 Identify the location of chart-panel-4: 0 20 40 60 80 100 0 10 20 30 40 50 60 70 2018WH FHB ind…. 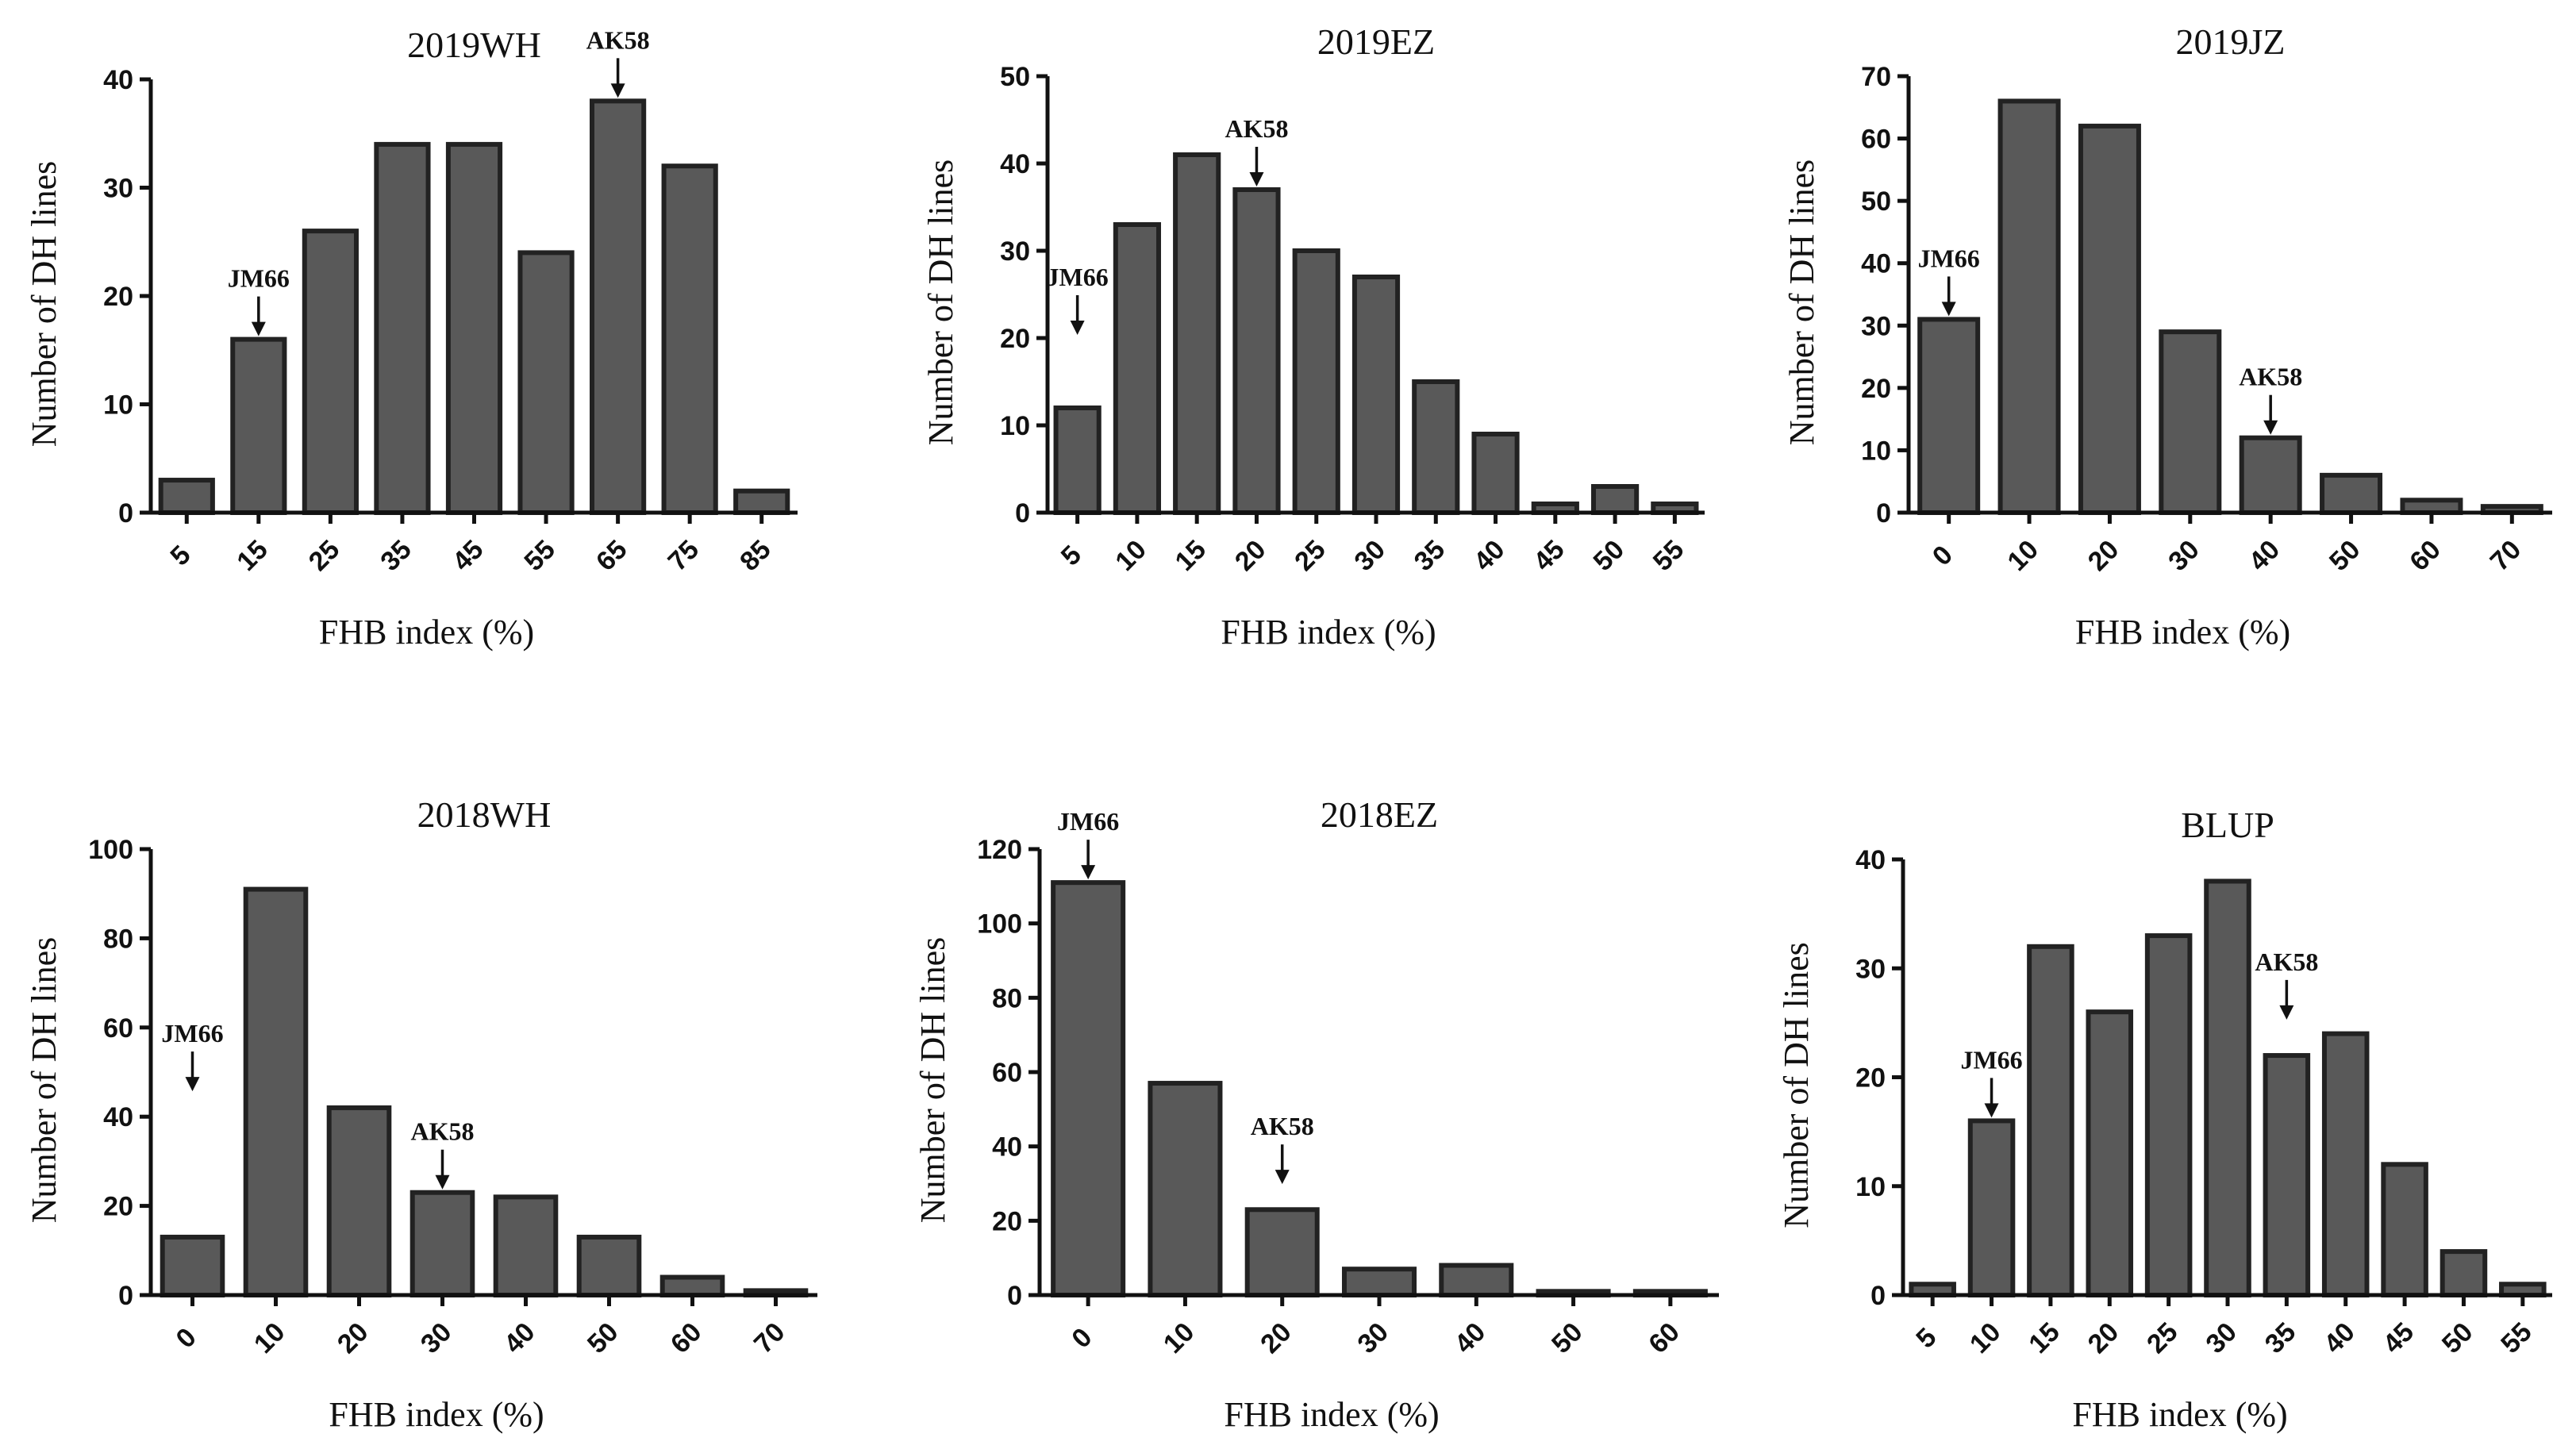
(421, 1114).